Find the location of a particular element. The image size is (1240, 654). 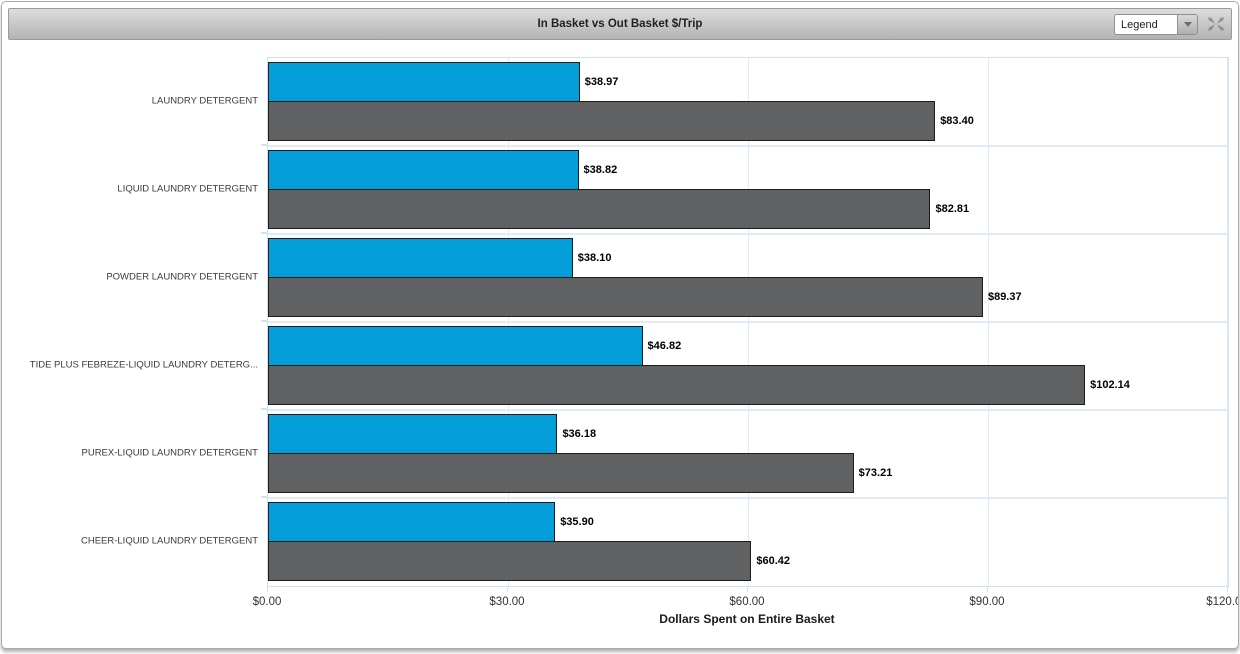

chevron-down-icon is located at coordinates (1187, 24).